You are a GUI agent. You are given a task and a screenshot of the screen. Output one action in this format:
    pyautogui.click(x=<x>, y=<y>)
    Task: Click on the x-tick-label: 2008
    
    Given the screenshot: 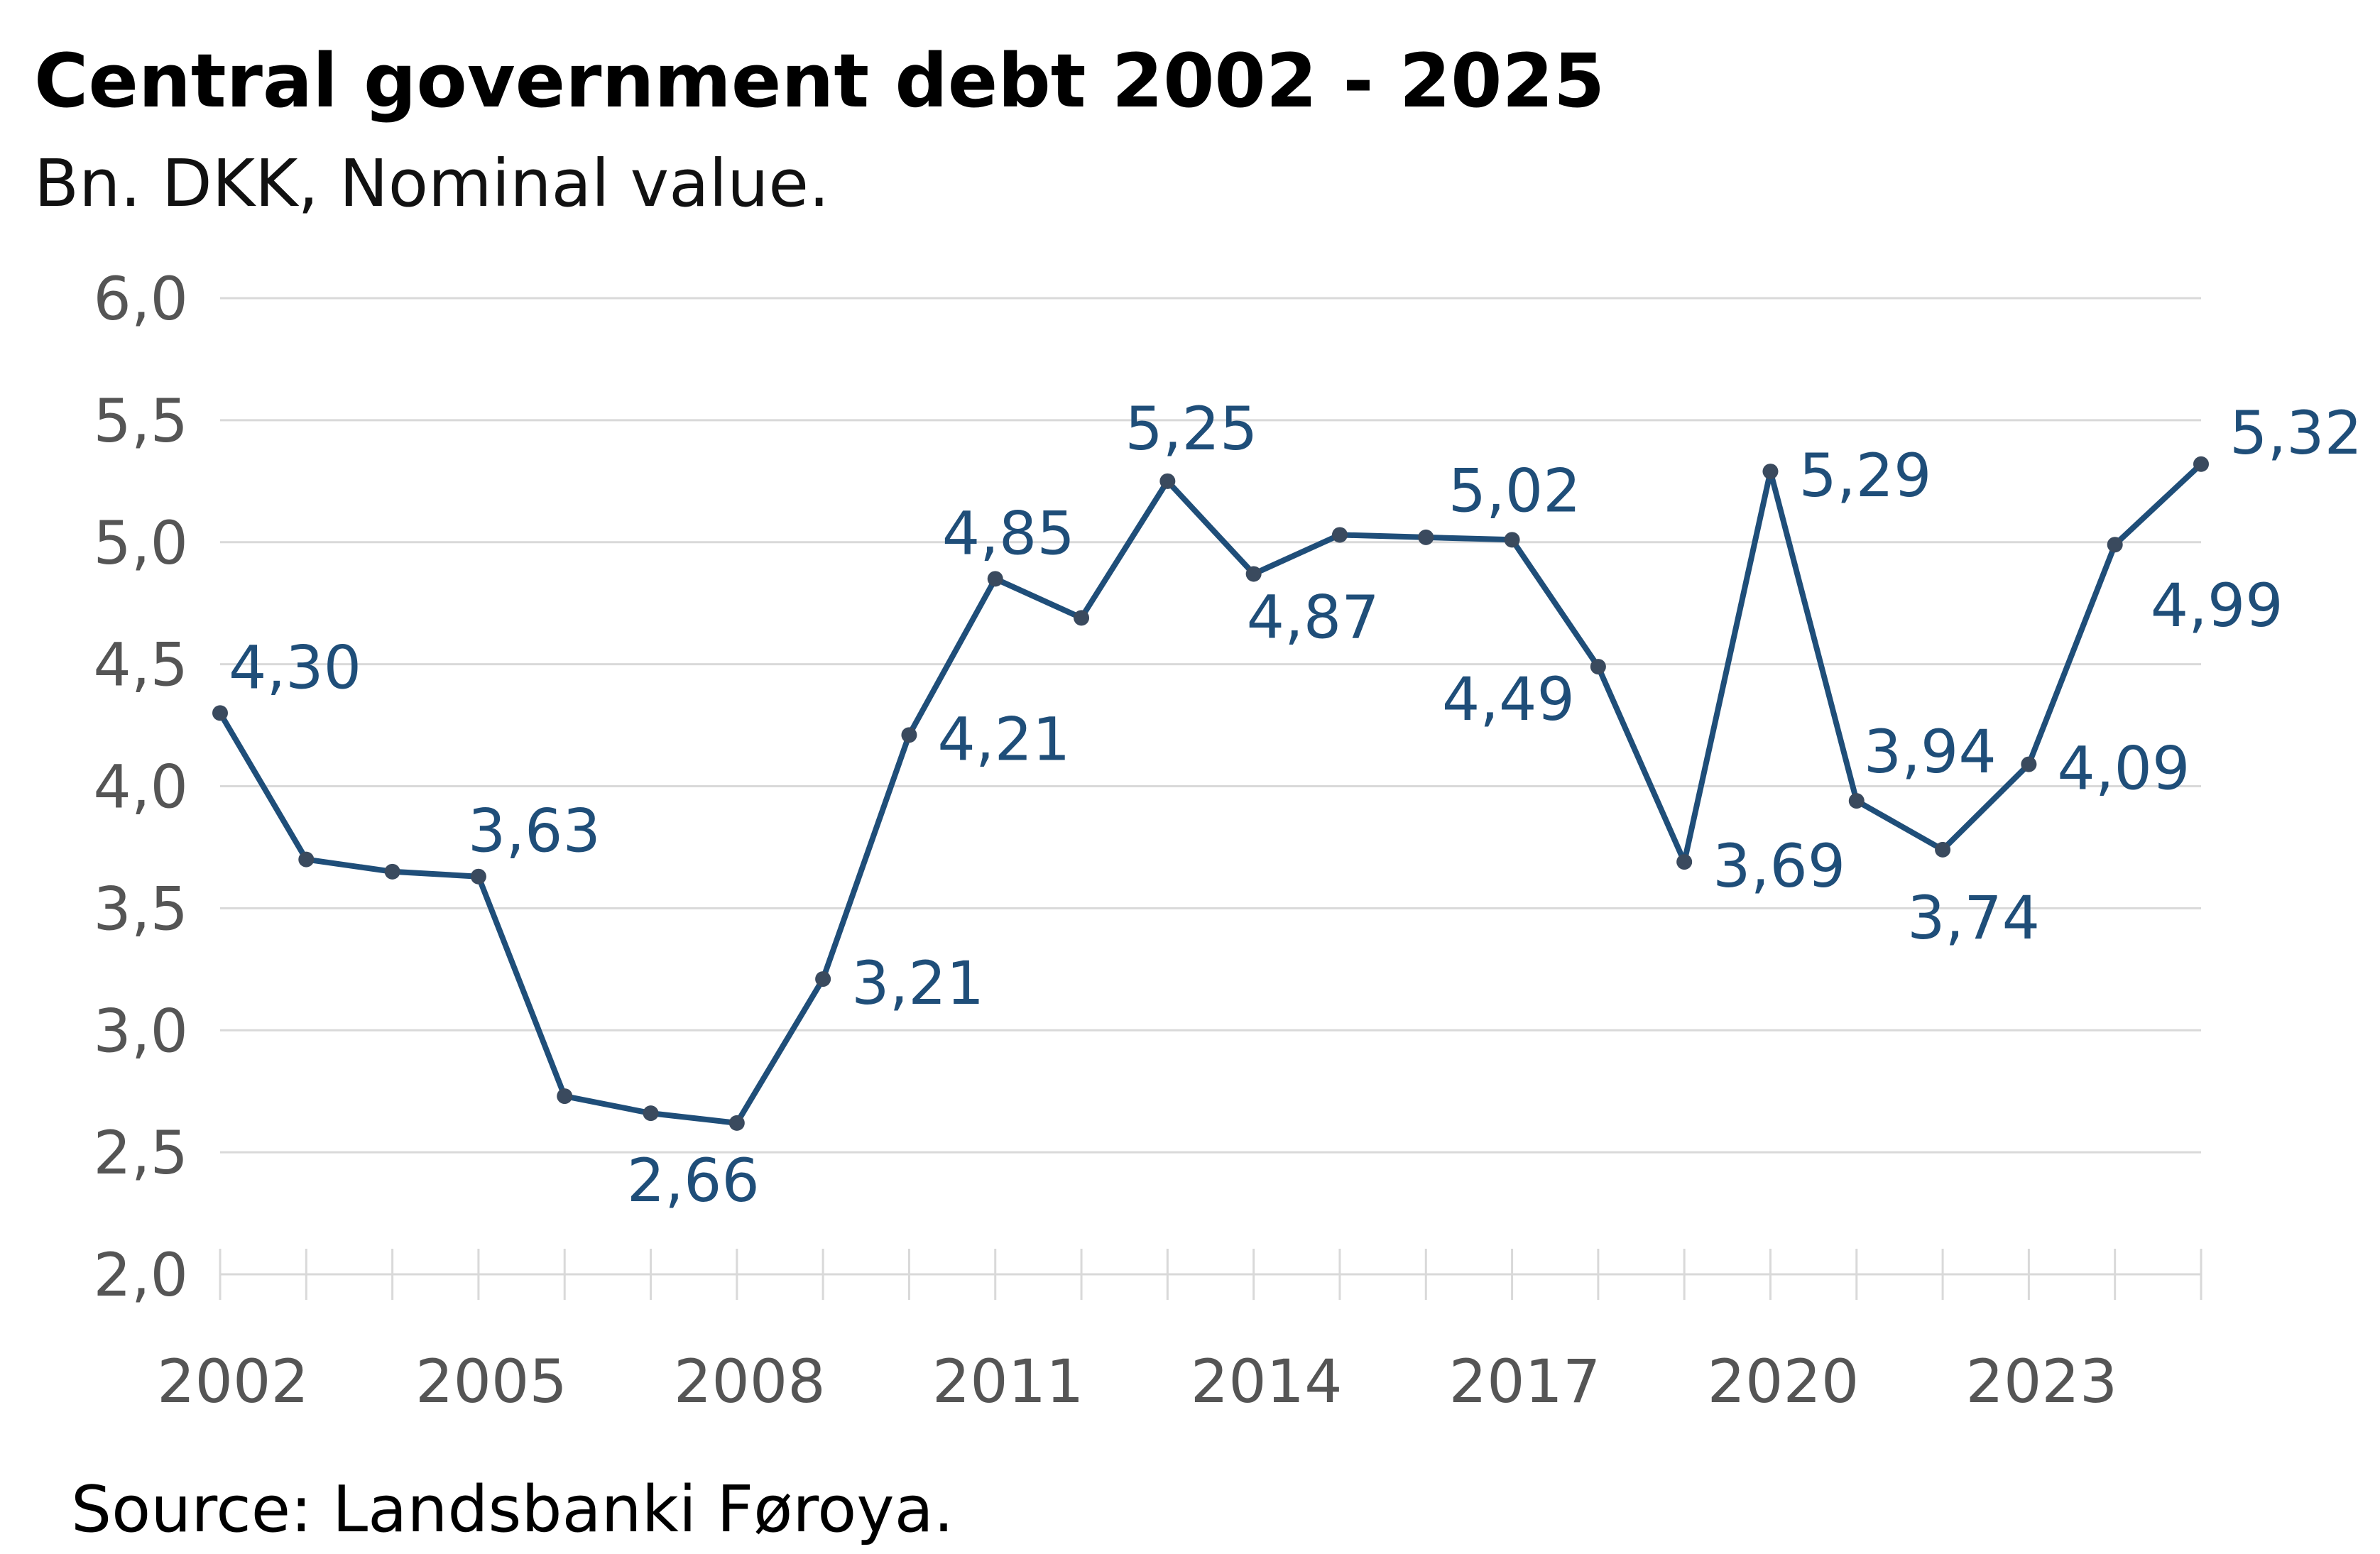 What is the action you would take?
    pyautogui.click(x=750, y=1381)
    